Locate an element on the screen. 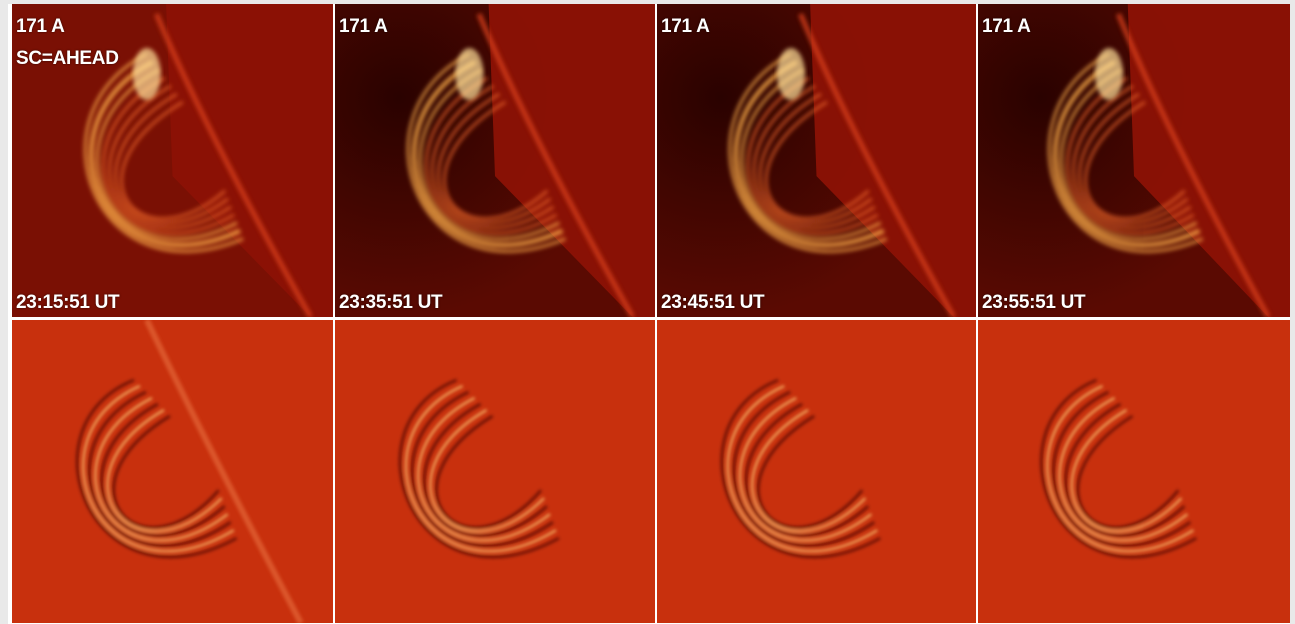 The height and width of the screenshot is (624, 1295). euv-intensity-panel: 171 A 23:35:51 UT is located at coordinates (495, 160).